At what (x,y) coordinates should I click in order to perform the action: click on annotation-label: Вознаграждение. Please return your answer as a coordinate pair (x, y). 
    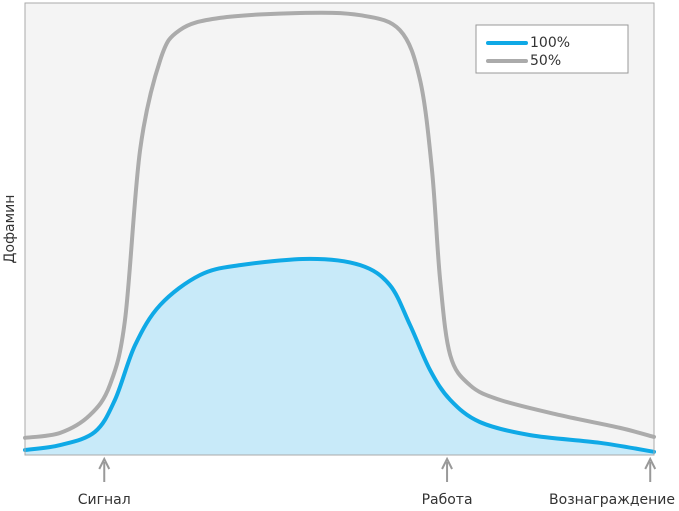
    Looking at the image, I should click on (612, 500).